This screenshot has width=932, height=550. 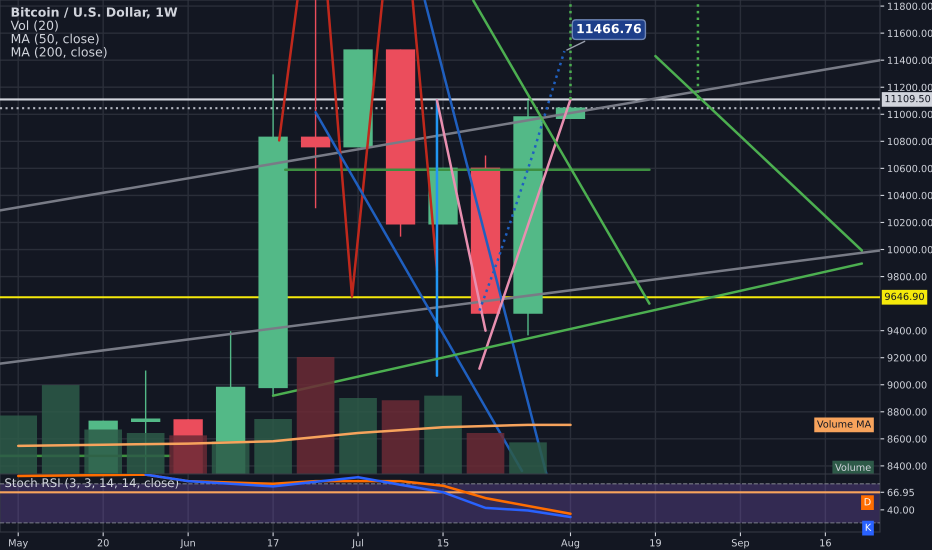 What do you see at coordinates (187, 543) in the screenshot?
I see `x-tick-label: Jun` at bounding box center [187, 543].